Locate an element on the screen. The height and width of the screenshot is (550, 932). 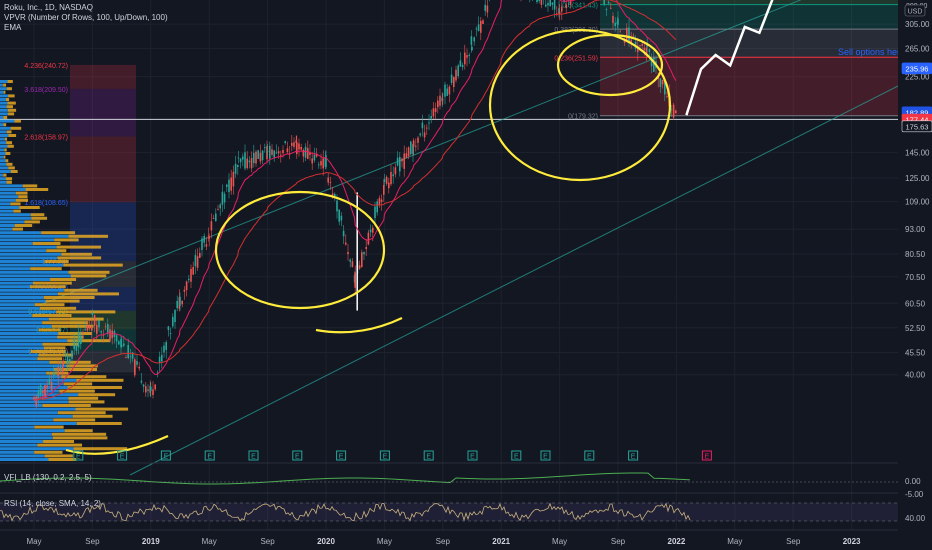
price-tick-label: 40.00 is located at coordinates (915, 375).